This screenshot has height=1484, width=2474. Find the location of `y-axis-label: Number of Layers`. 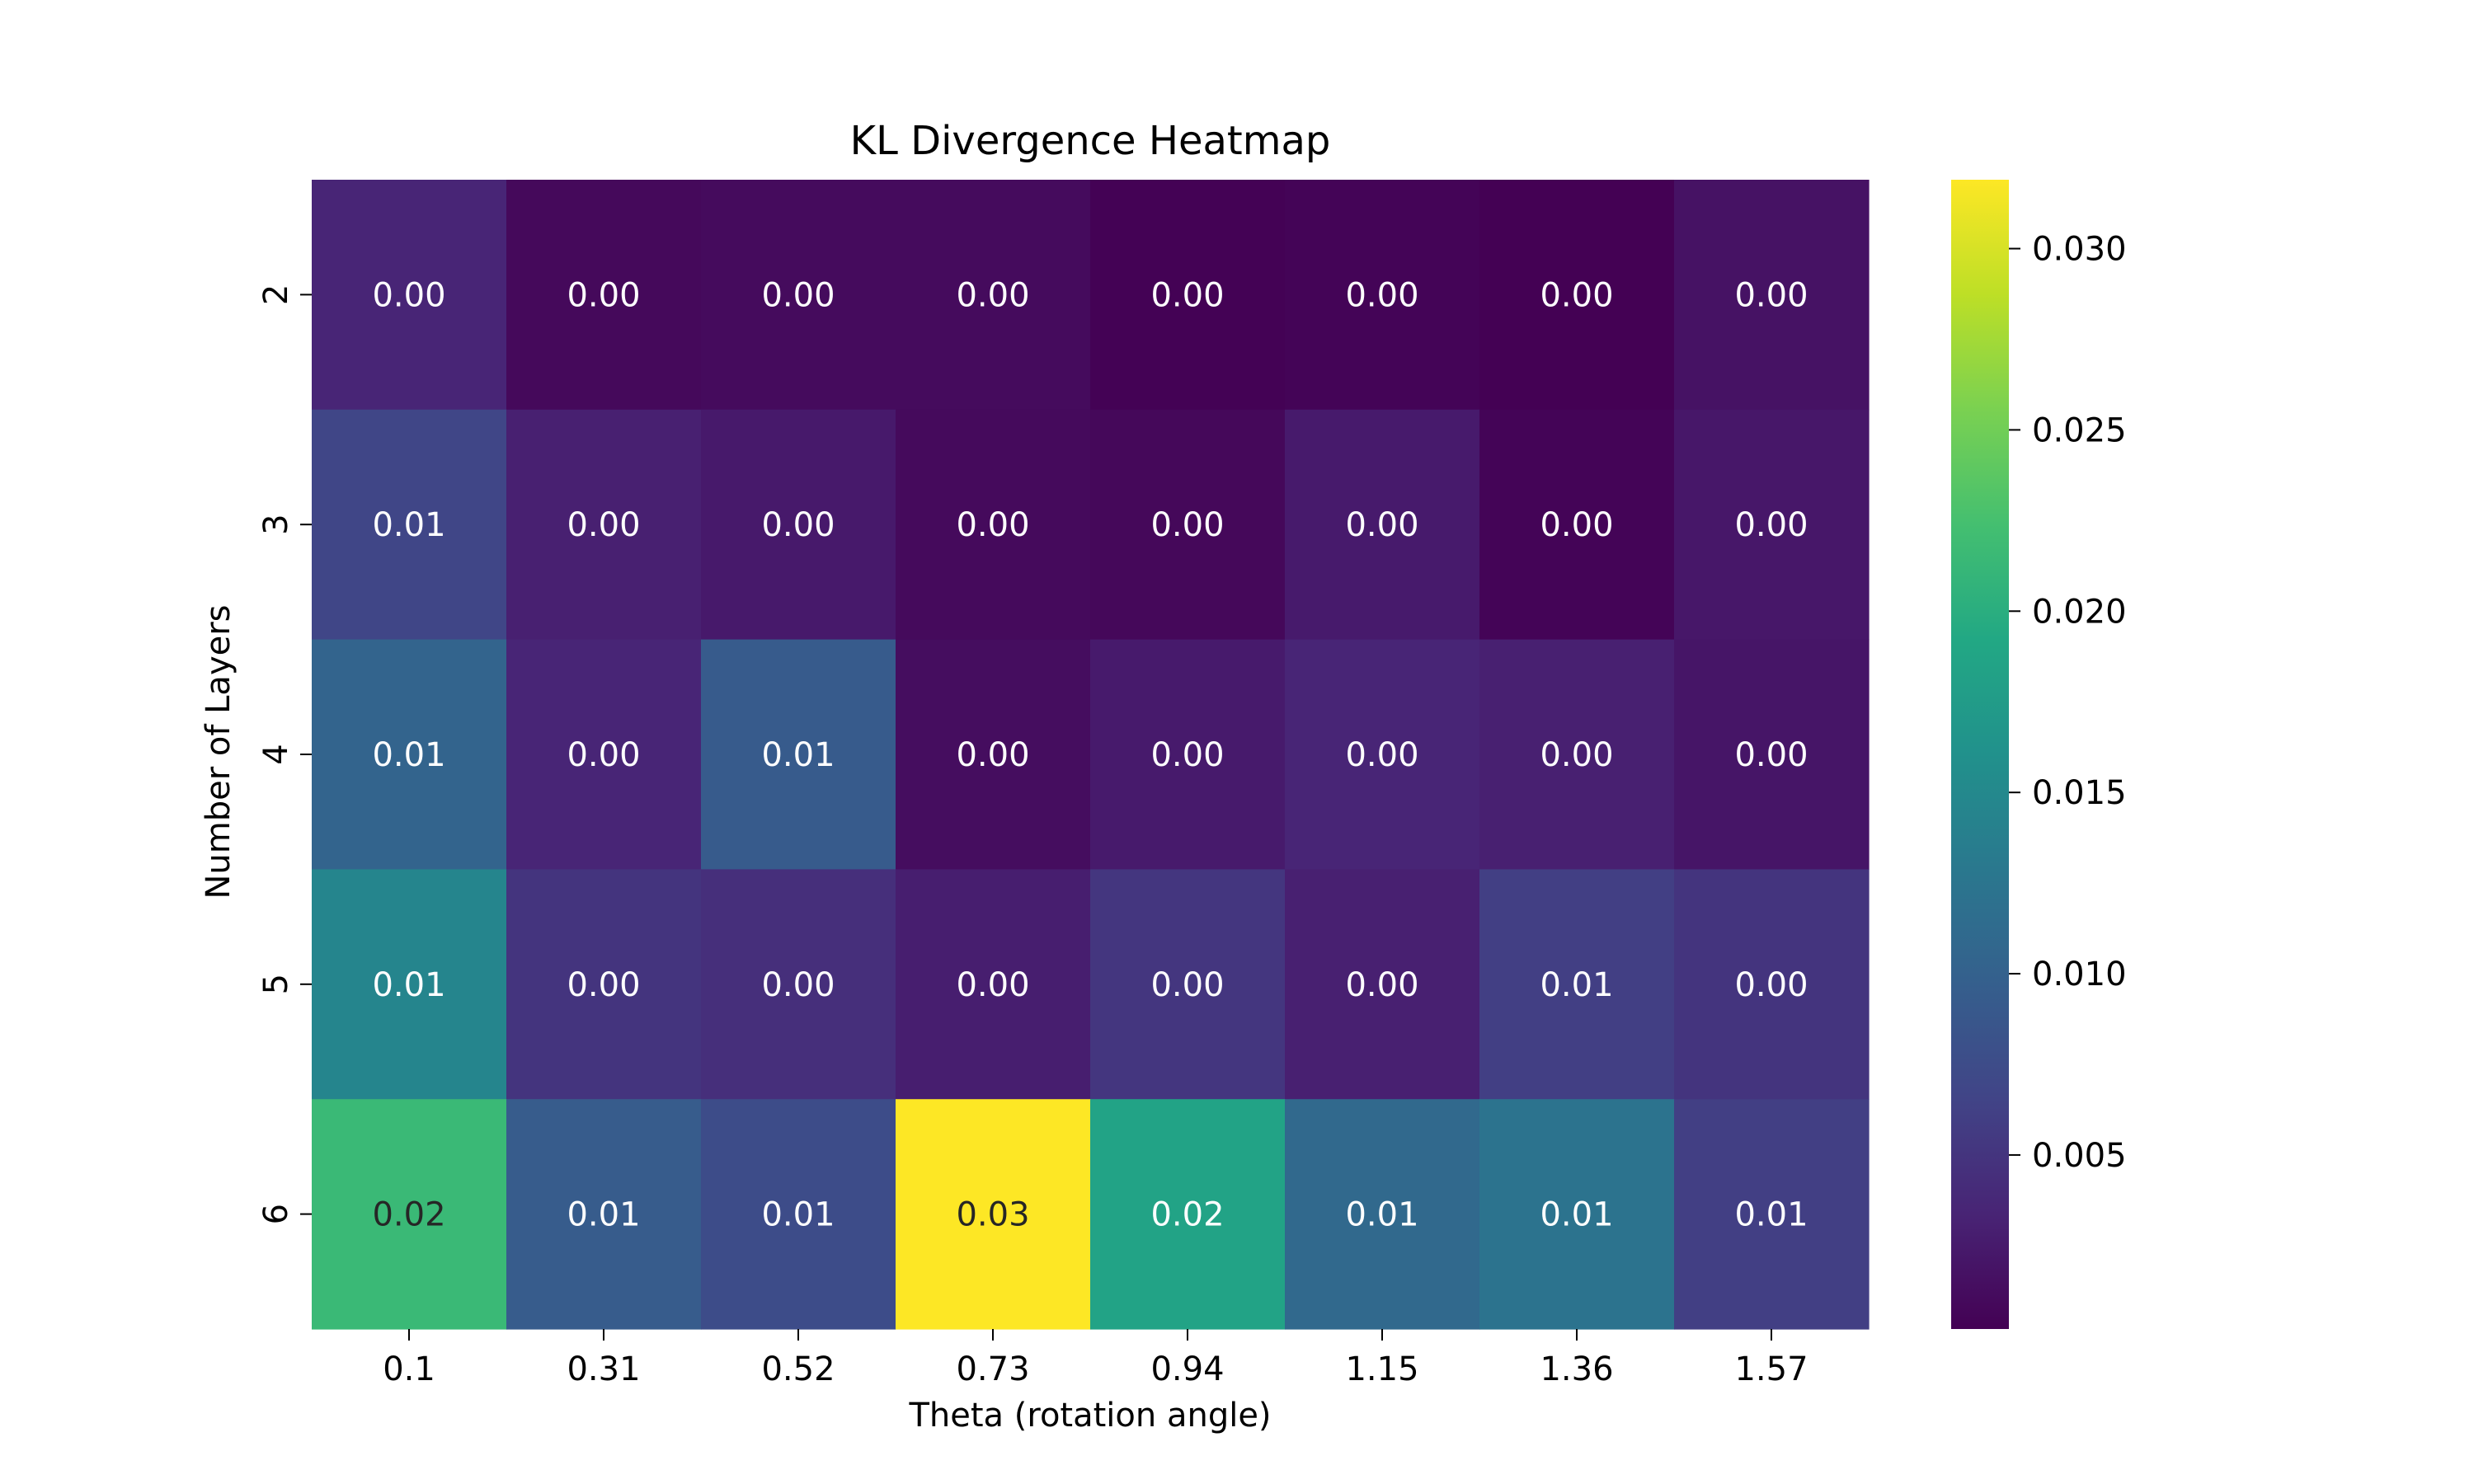

y-axis-label: Number of Layers is located at coordinates (219, 751).